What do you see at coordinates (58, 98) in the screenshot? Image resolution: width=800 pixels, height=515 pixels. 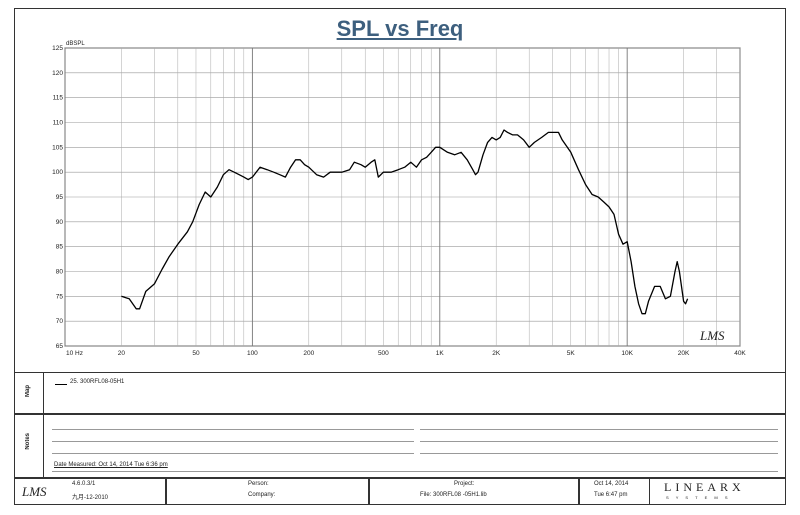 I see `y-tick-label: 115` at bounding box center [58, 98].